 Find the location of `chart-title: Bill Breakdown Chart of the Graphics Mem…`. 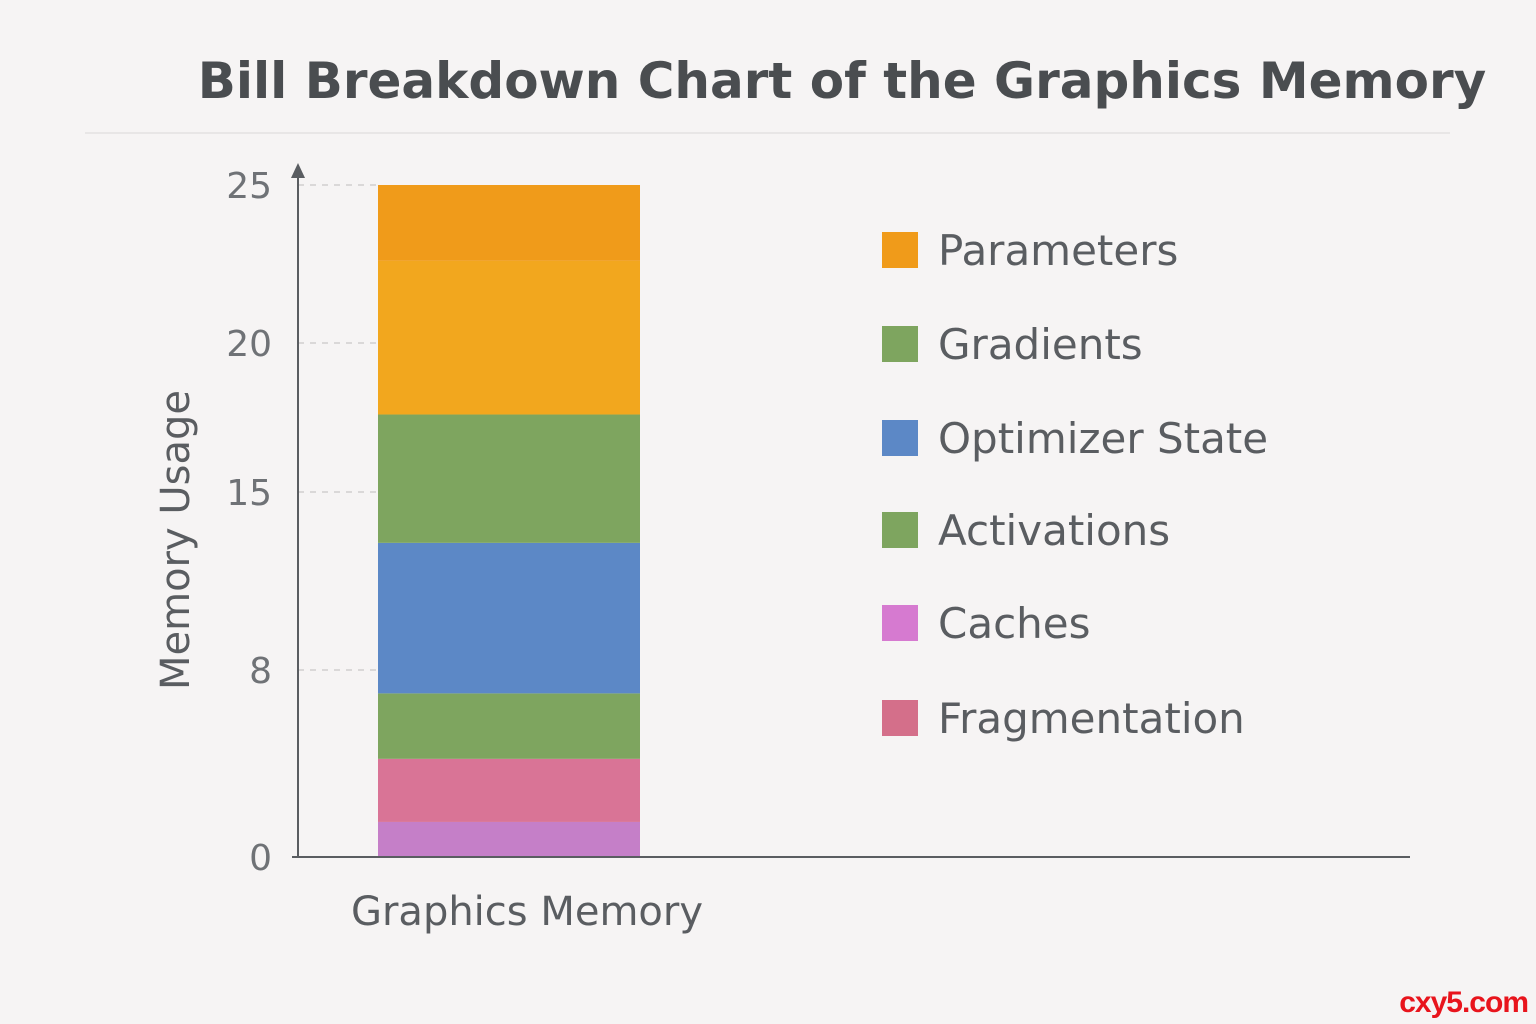

chart-title: Bill Breakdown Chart of the Graphics Mem… is located at coordinates (842, 81).